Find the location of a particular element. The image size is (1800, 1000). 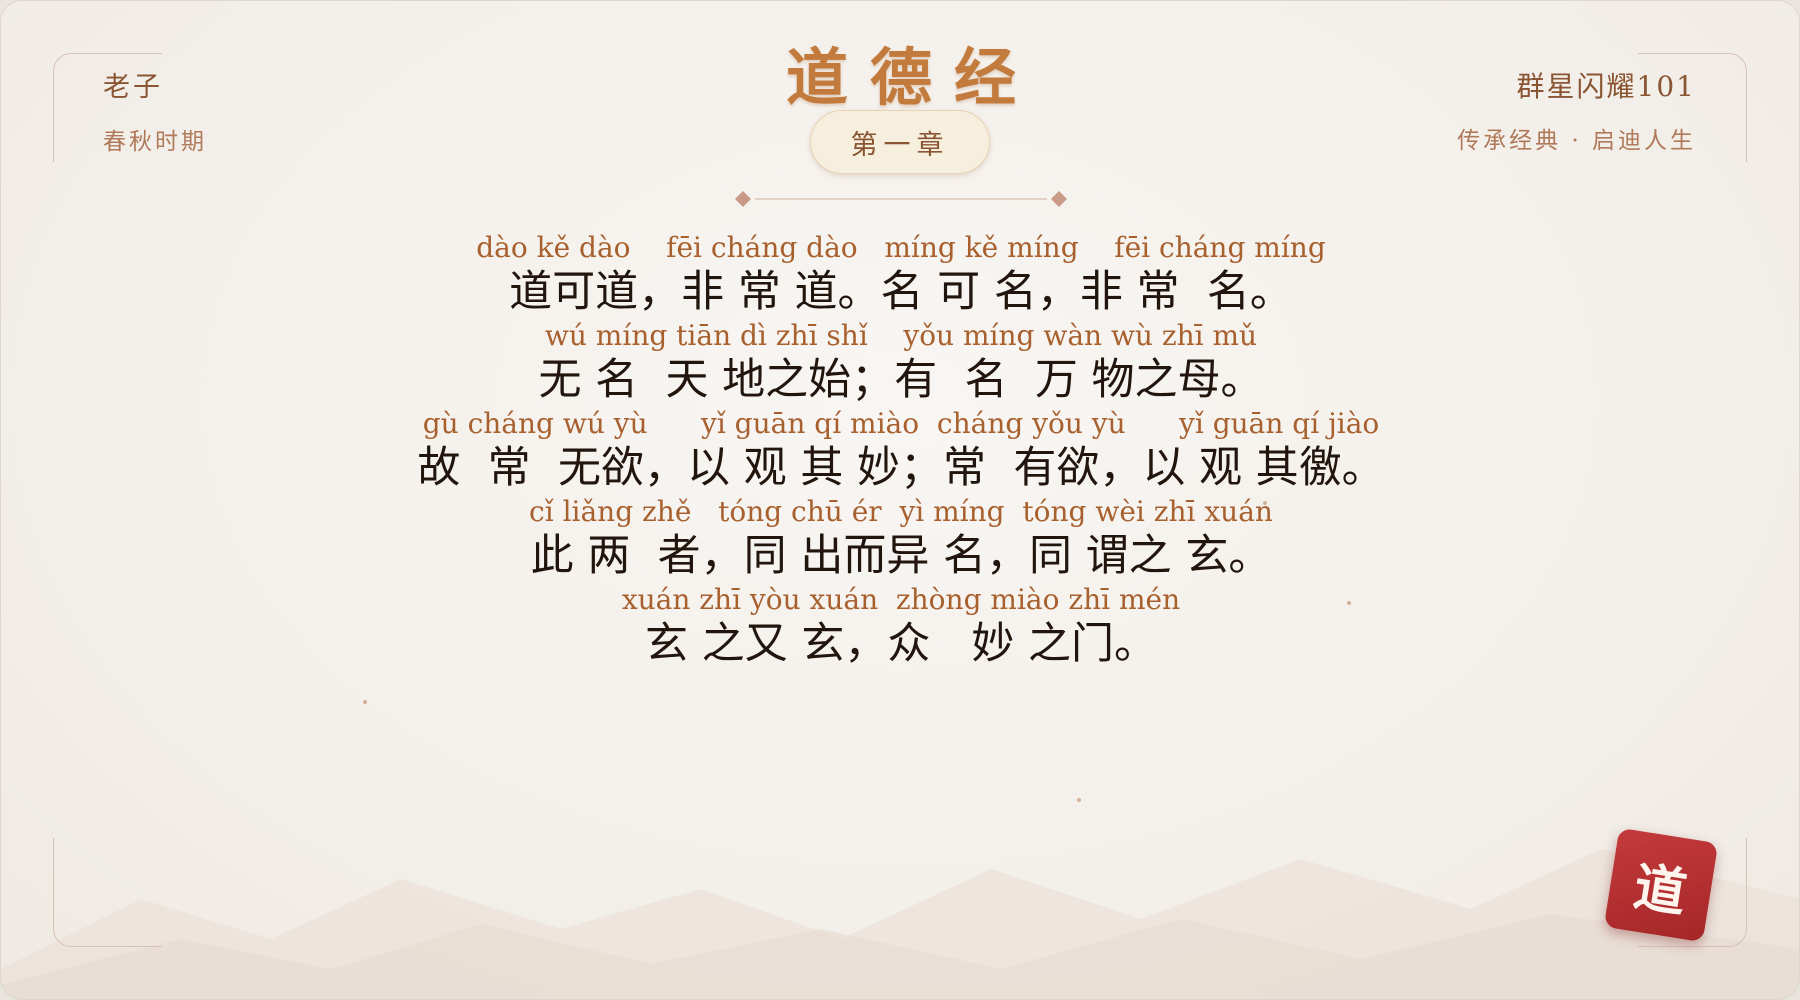

verse-text: 此 两 者，同 出而异 名，同 谓之 玄。 is located at coordinates (901, 556).